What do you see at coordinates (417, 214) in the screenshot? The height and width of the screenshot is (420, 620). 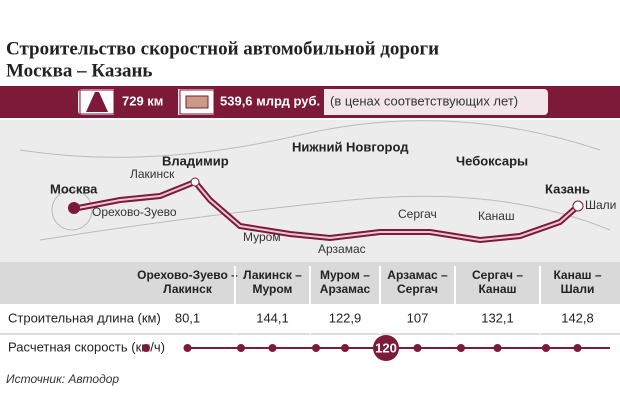 I see `city-label: Сергач` at bounding box center [417, 214].